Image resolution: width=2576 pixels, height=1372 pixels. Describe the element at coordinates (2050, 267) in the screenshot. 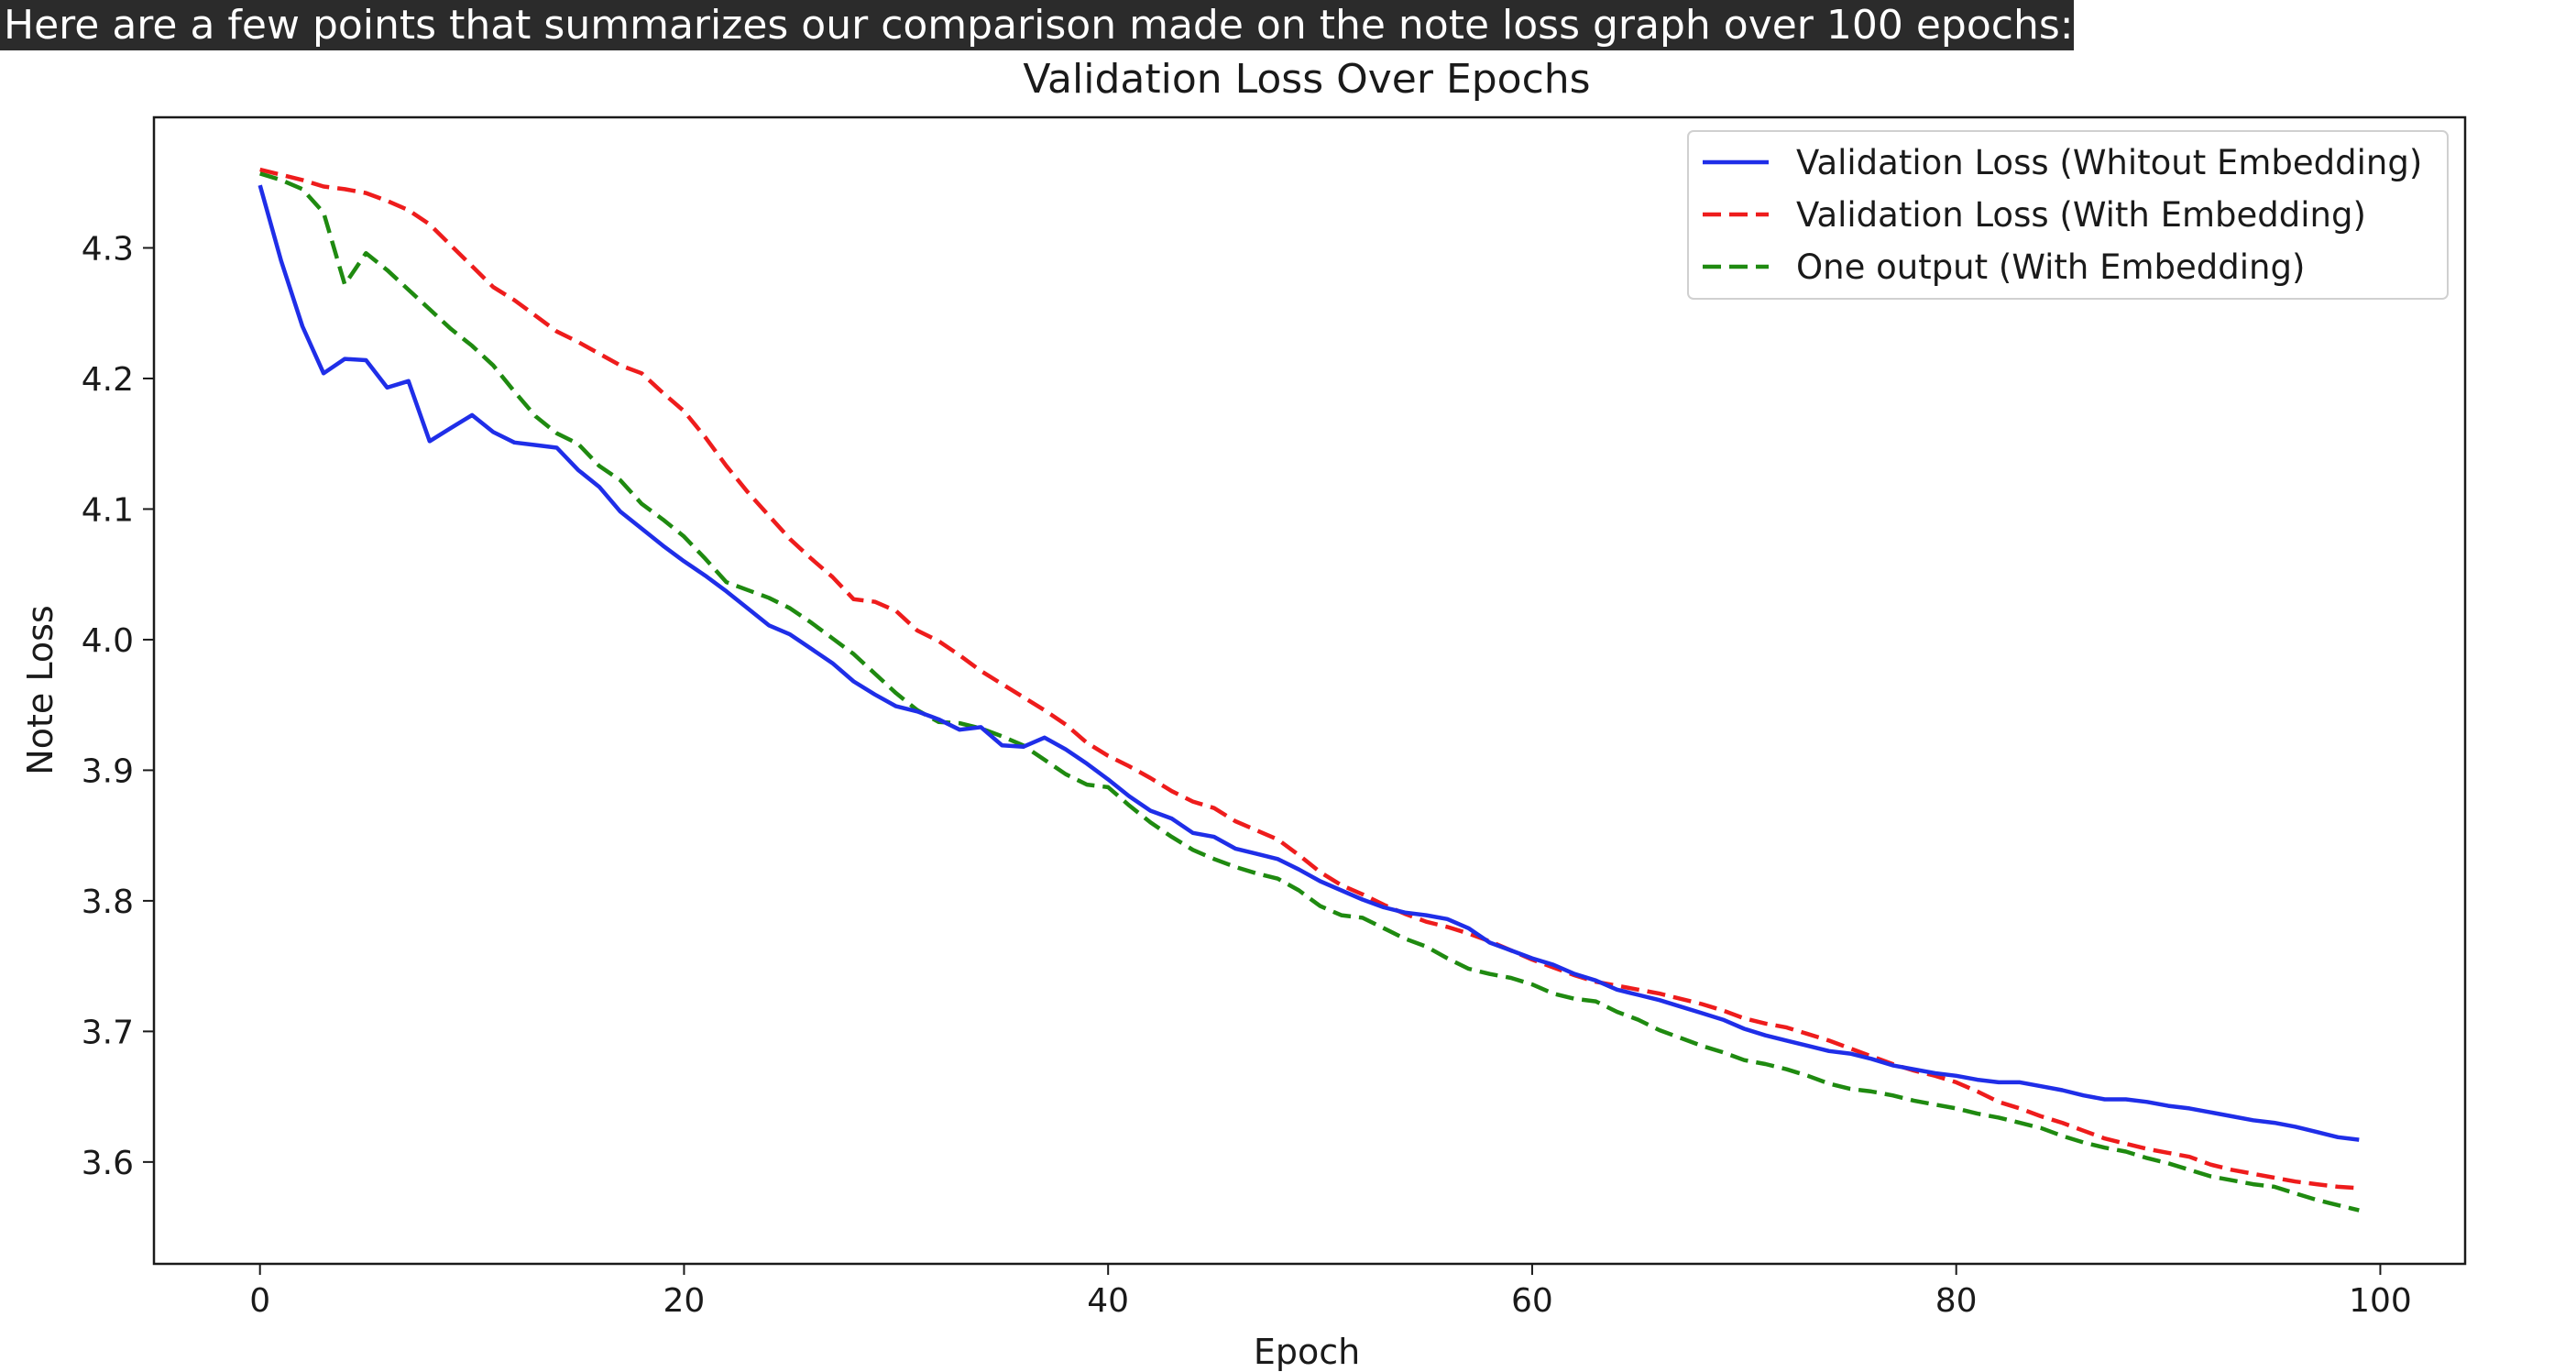

I see `legend-label-3: One output (With Embedding)` at that location.